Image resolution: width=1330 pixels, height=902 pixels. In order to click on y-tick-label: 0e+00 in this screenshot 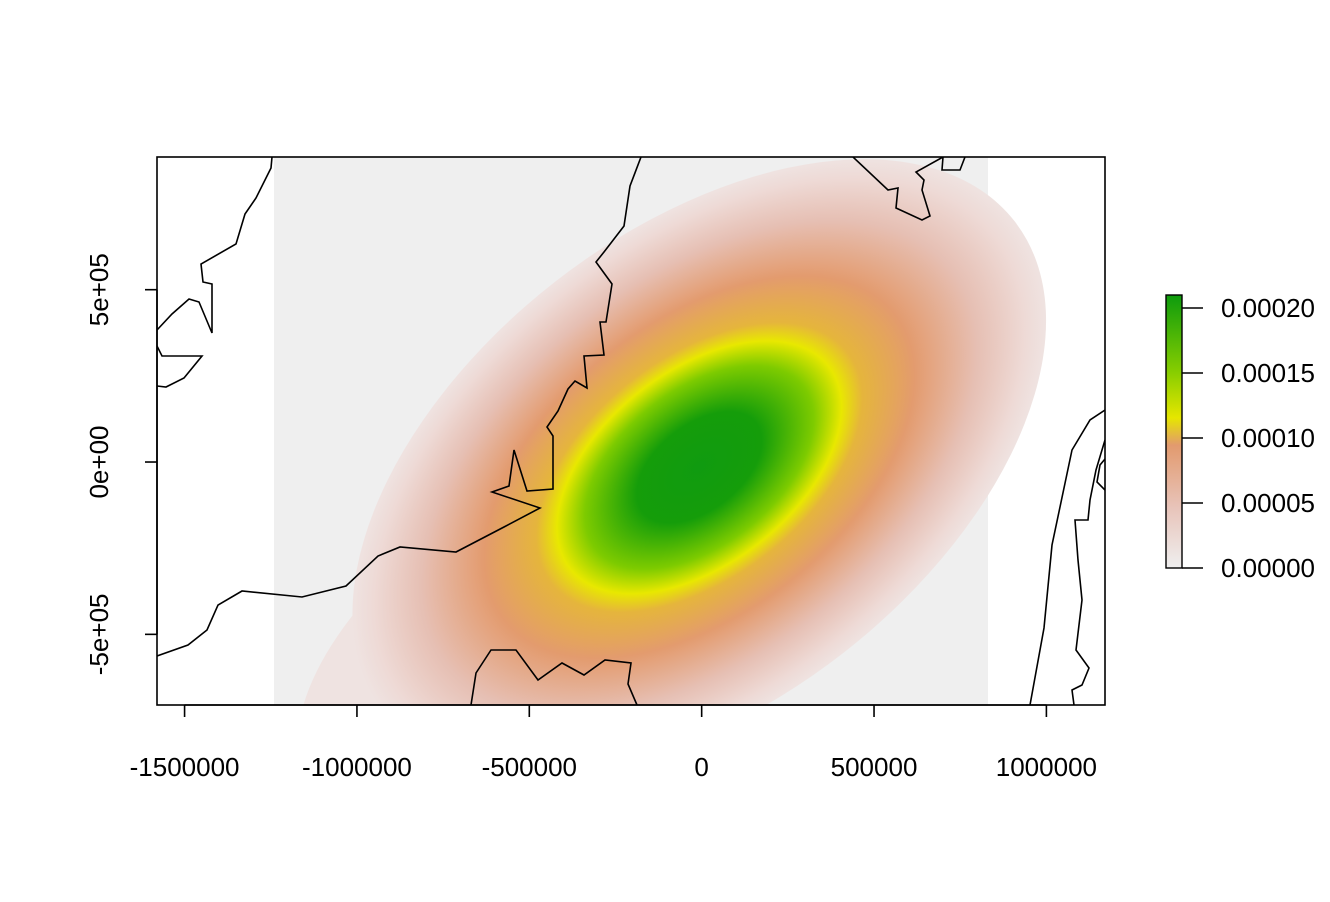, I will do `click(99, 462)`.